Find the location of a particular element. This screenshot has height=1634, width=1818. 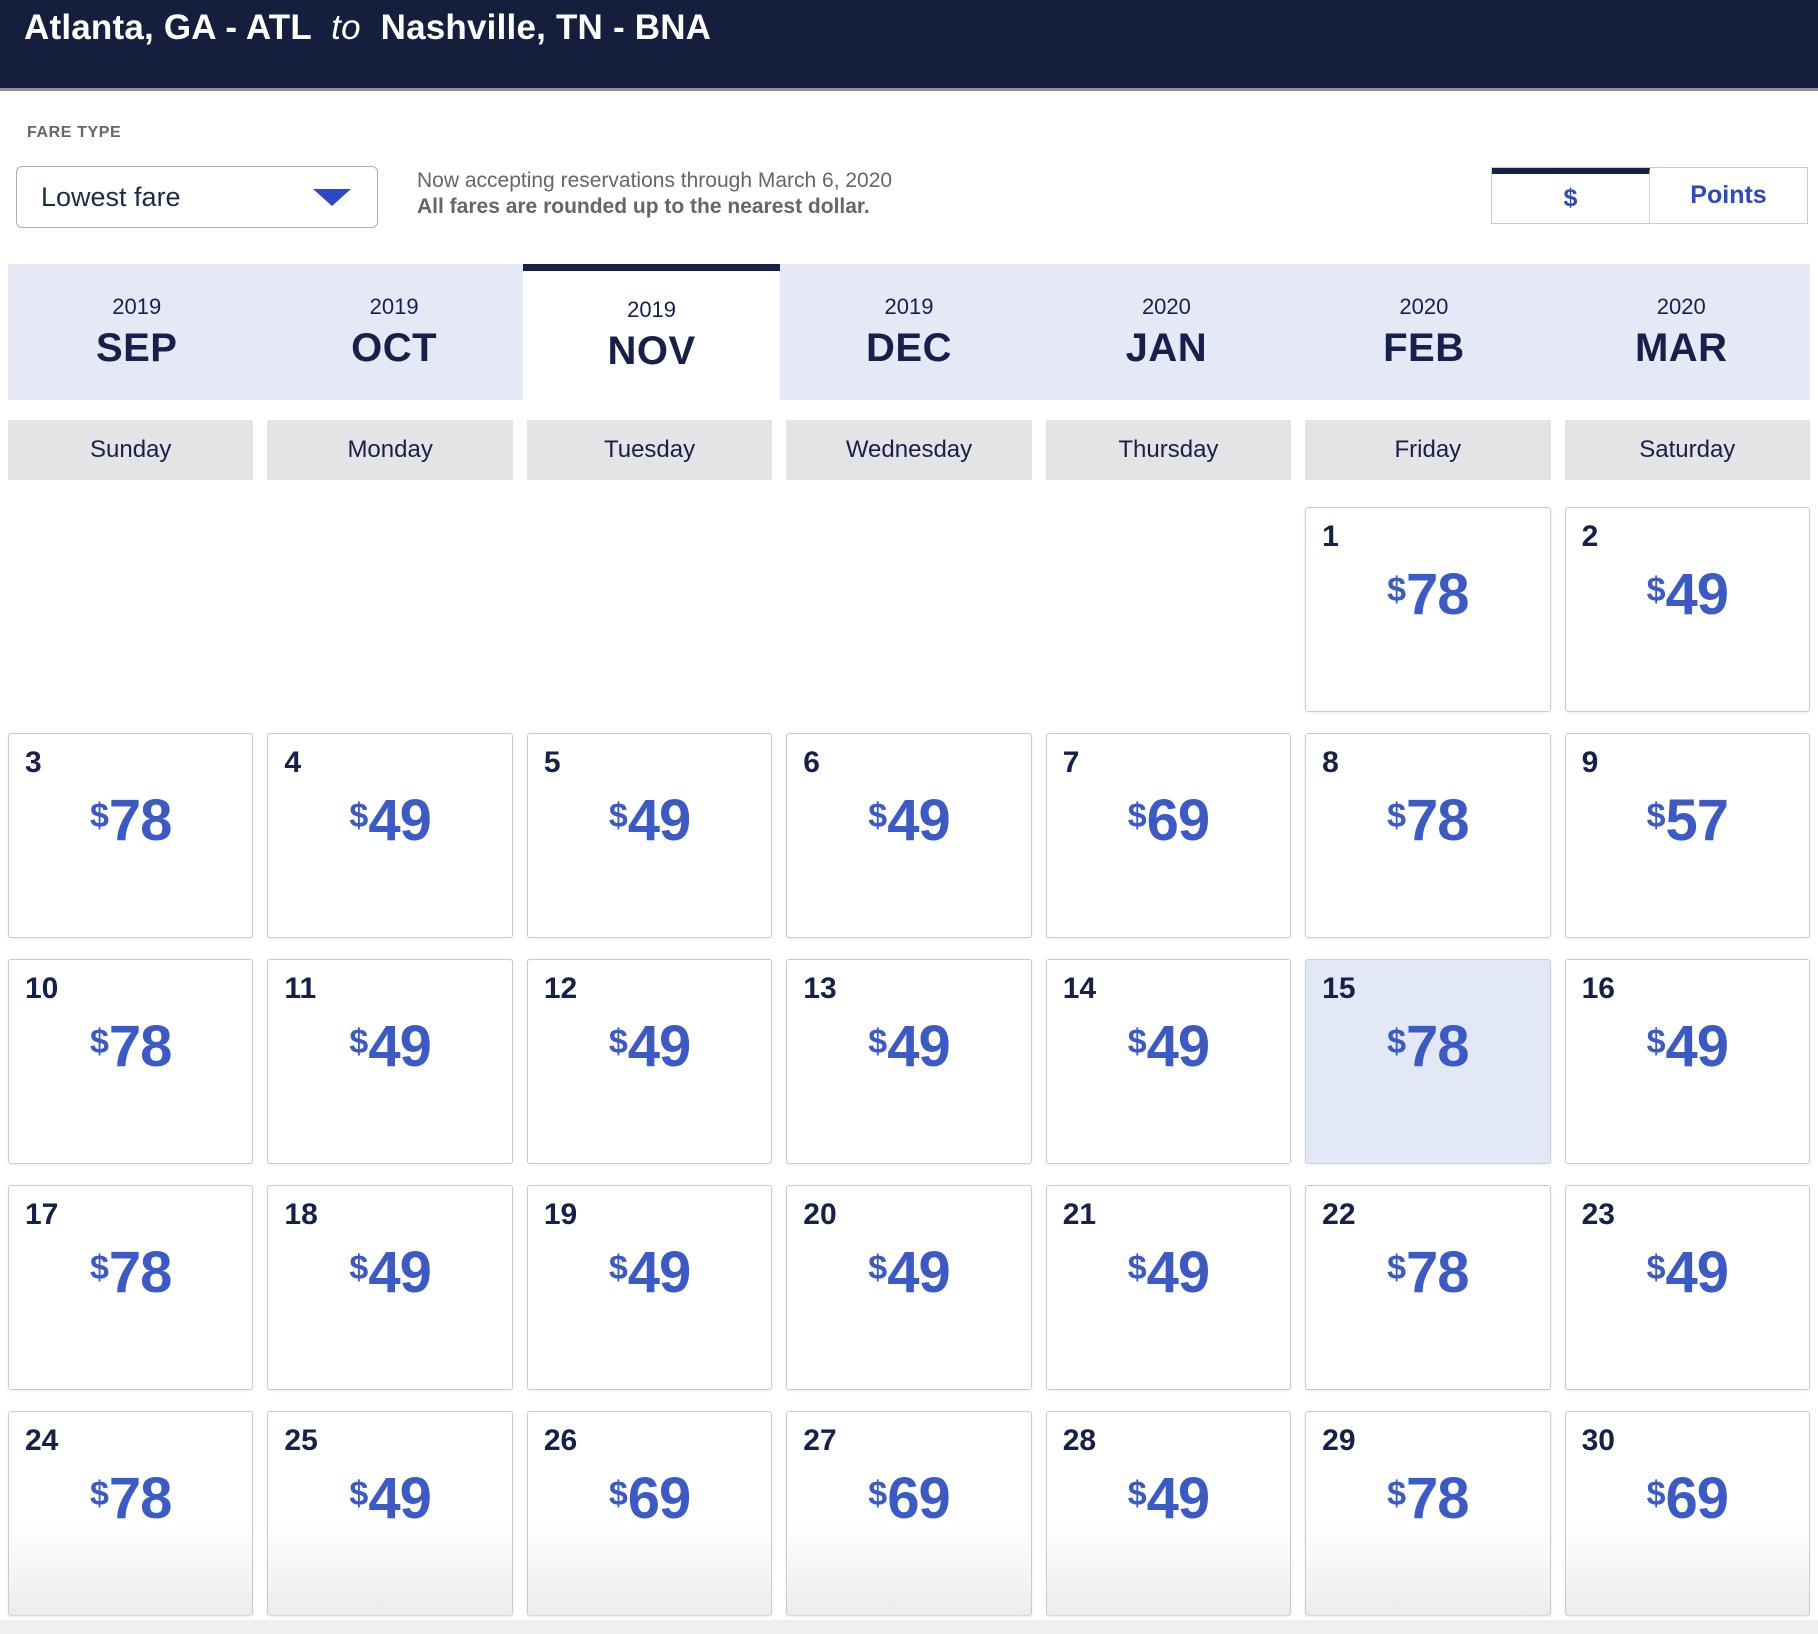

calendar-day-cell-24: 24 $78 is located at coordinates (131, 1513).